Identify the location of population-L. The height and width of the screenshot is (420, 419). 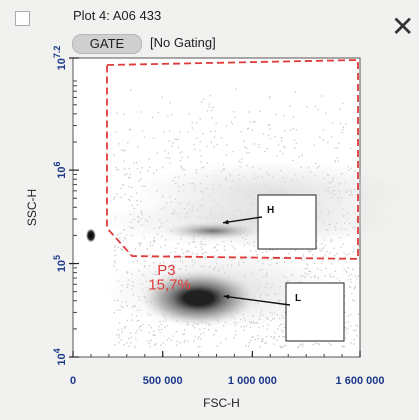
(198, 298).